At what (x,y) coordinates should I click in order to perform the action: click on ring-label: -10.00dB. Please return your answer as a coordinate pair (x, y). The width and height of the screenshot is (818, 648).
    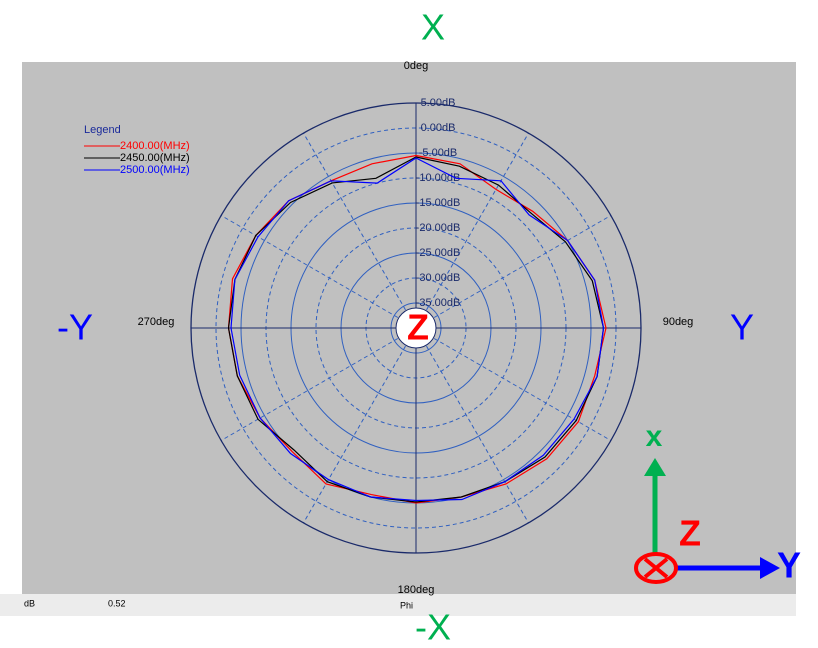
    Looking at the image, I should click on (438, 178).